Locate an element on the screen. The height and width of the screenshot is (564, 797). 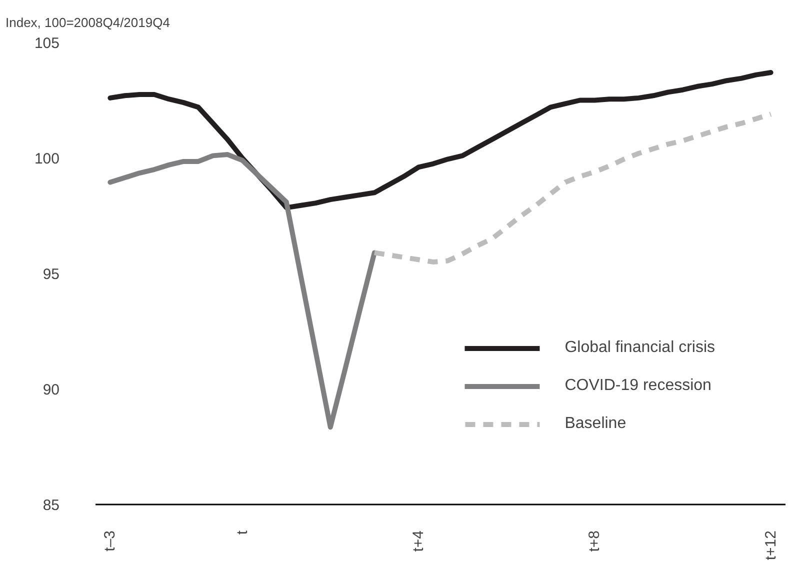
y-tick-label: 85 is located at coordinates (51, 505).